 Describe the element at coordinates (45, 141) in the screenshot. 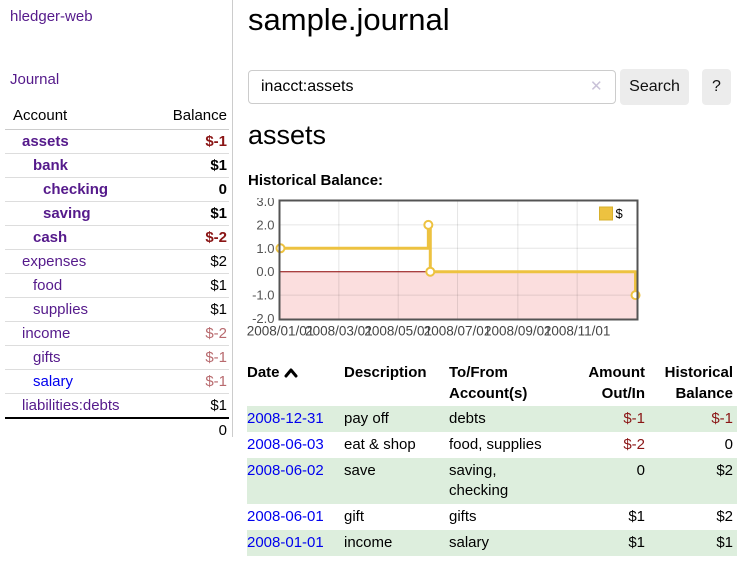

I see `sidebar-account-link: assets` at that location.